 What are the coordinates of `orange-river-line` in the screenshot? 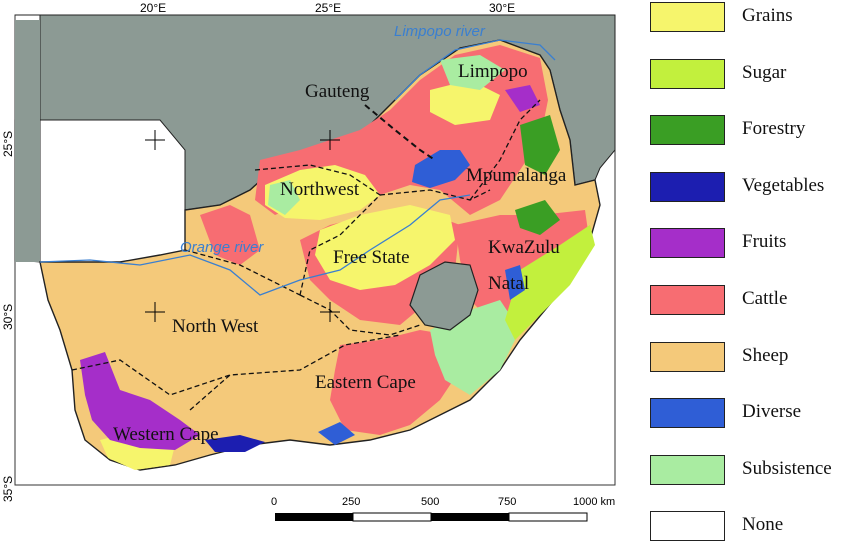 It's located at (255, 245).